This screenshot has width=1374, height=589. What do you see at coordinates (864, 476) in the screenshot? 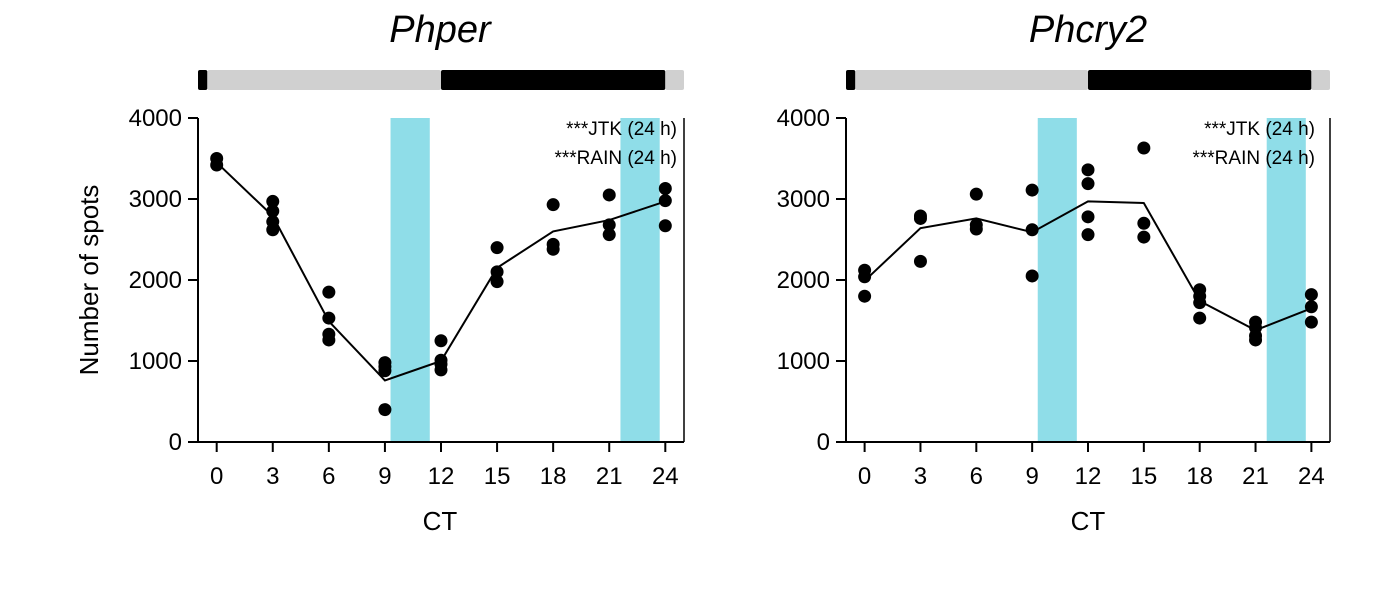
I see `x-tick-label: 0` at bounding box center [864, 476].